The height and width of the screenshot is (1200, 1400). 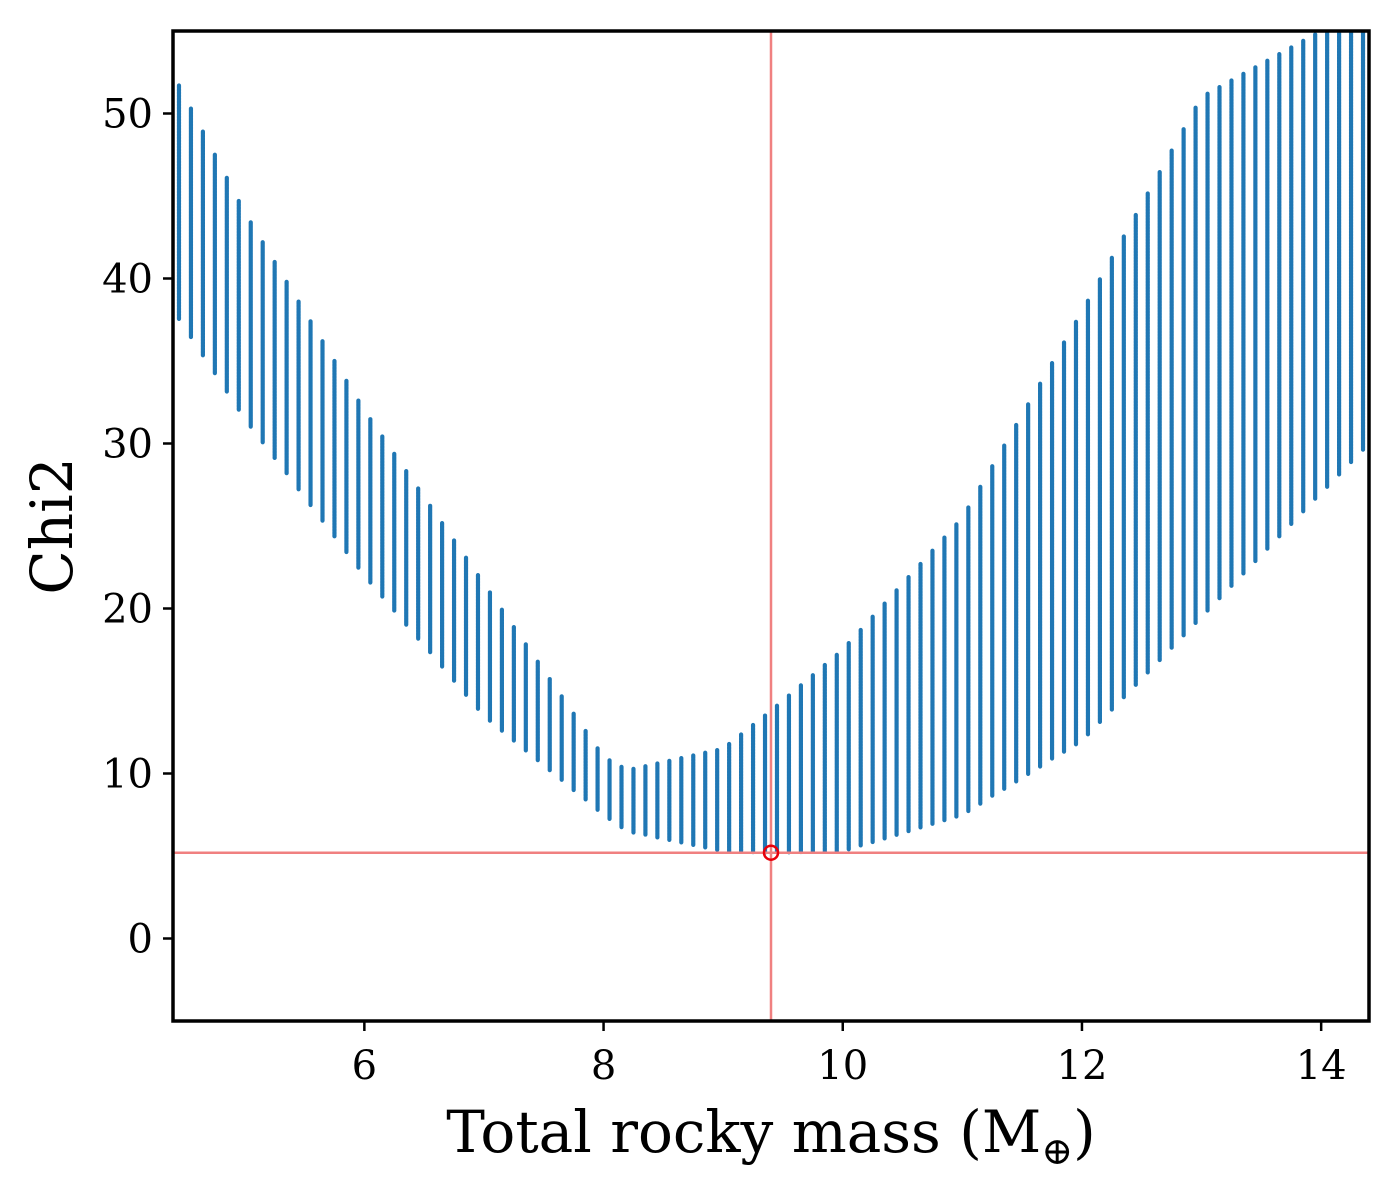 I want to click on x-tick-label: 14, so click(x=1321, y=1066).